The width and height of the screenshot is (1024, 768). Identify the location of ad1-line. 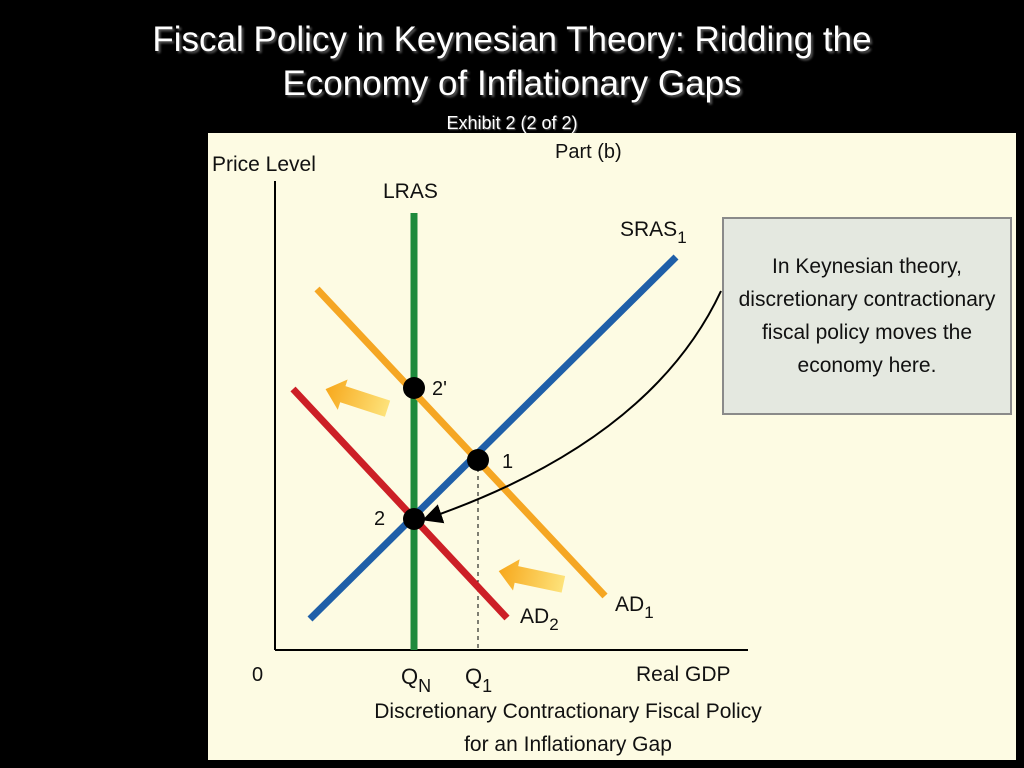
(461, 442).